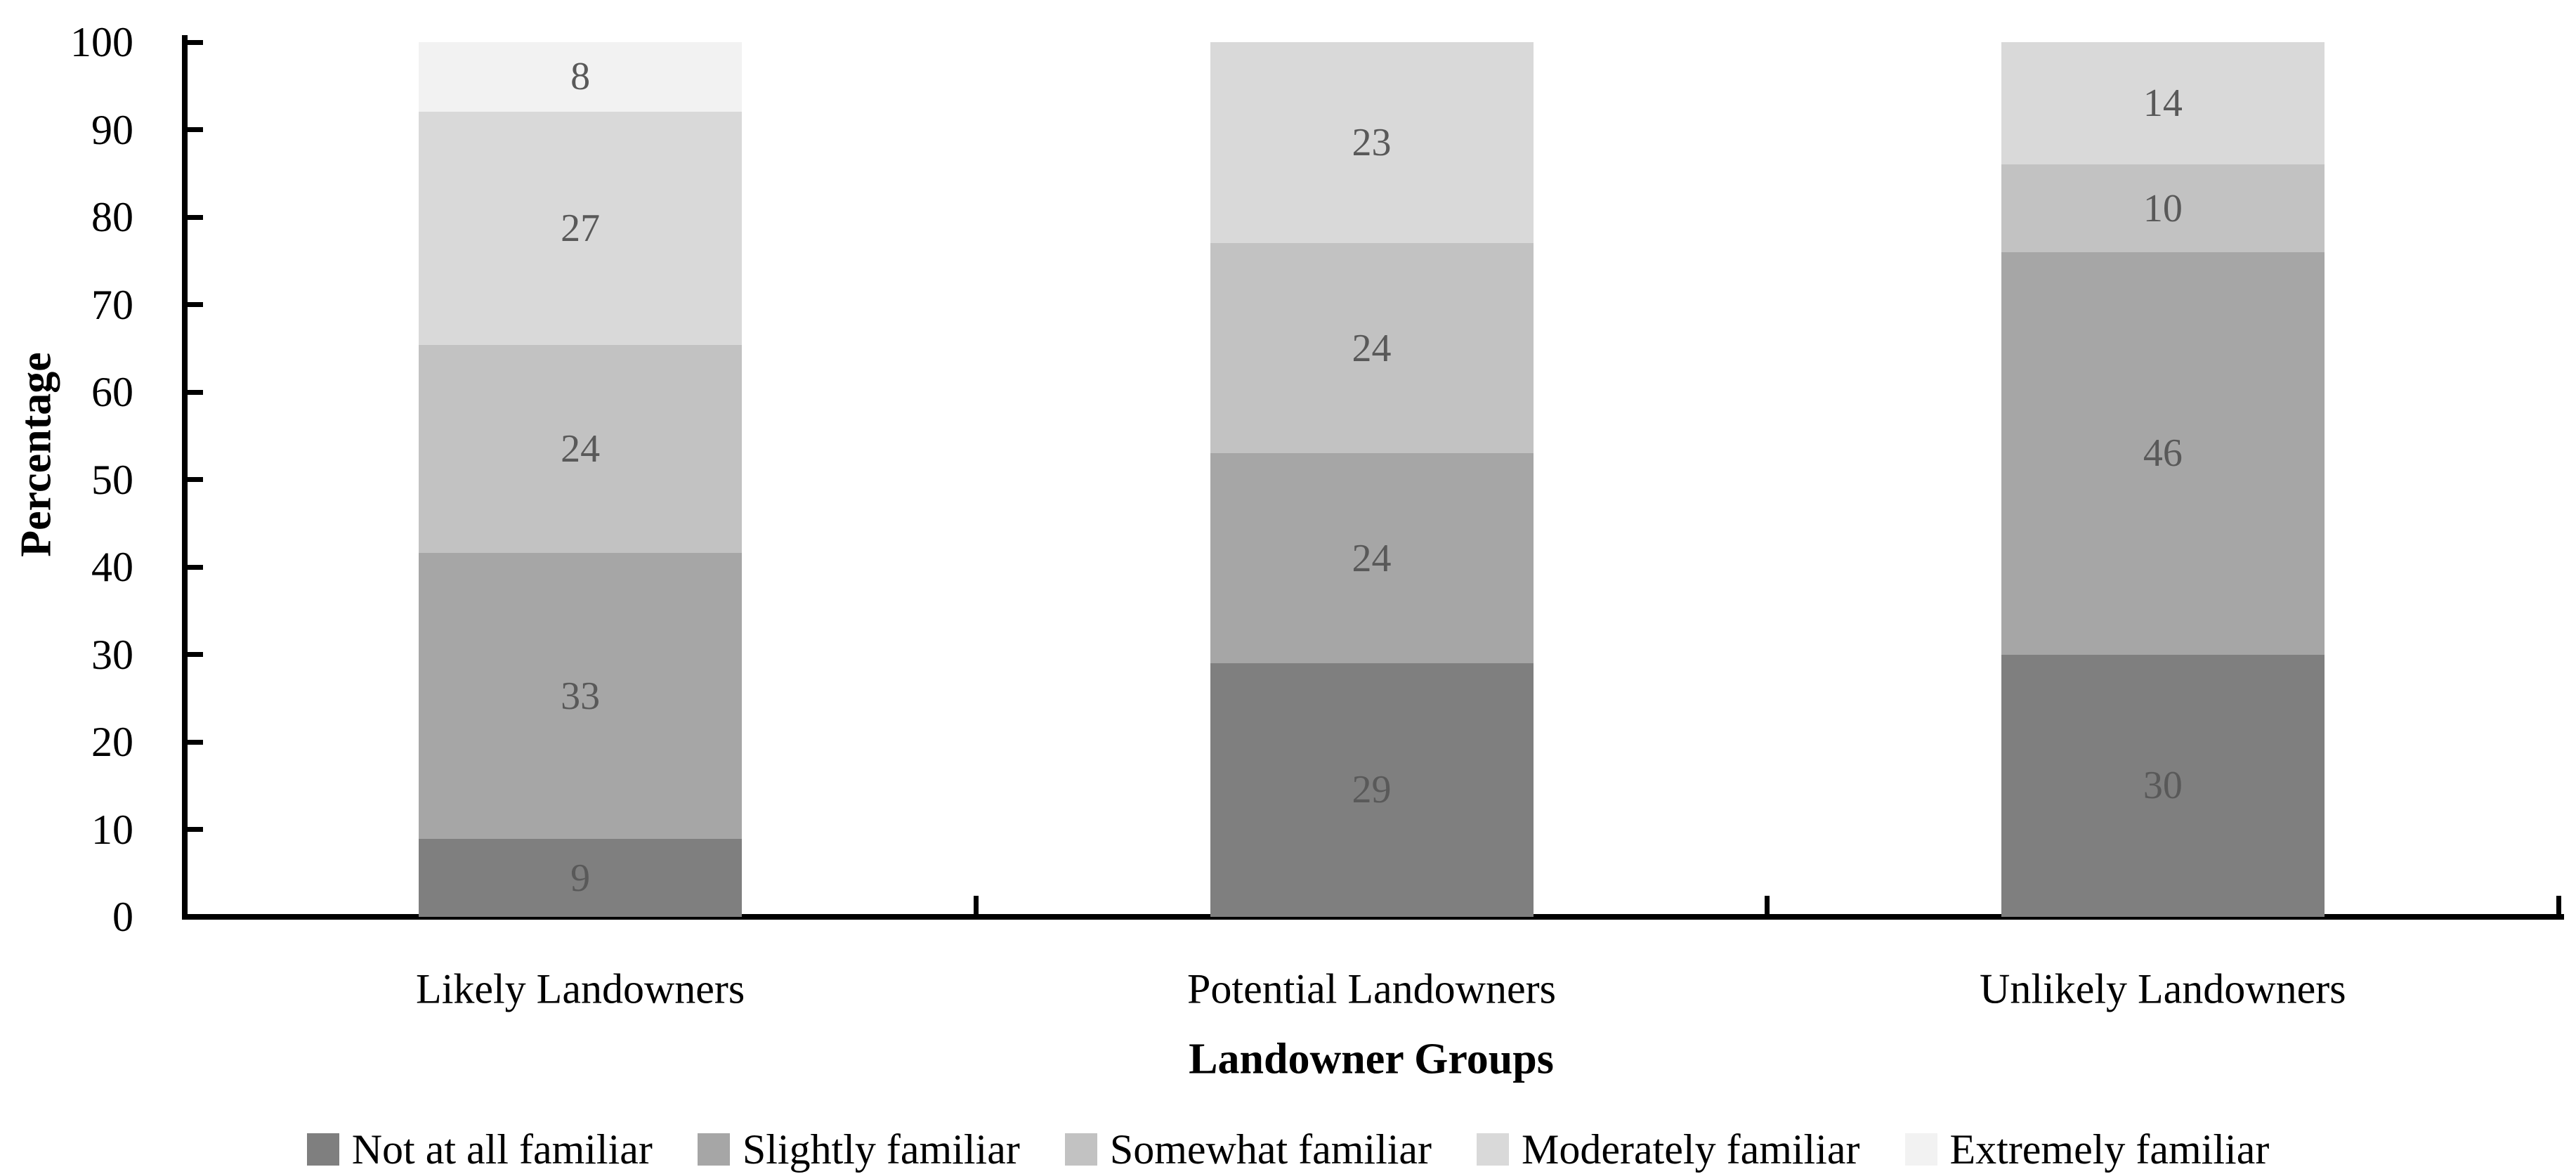 The image size is (2576, 1174). Describe the element at coordinates (112, 742) in the screenshot. I see `y-axis-tick-label: 20` at that location.